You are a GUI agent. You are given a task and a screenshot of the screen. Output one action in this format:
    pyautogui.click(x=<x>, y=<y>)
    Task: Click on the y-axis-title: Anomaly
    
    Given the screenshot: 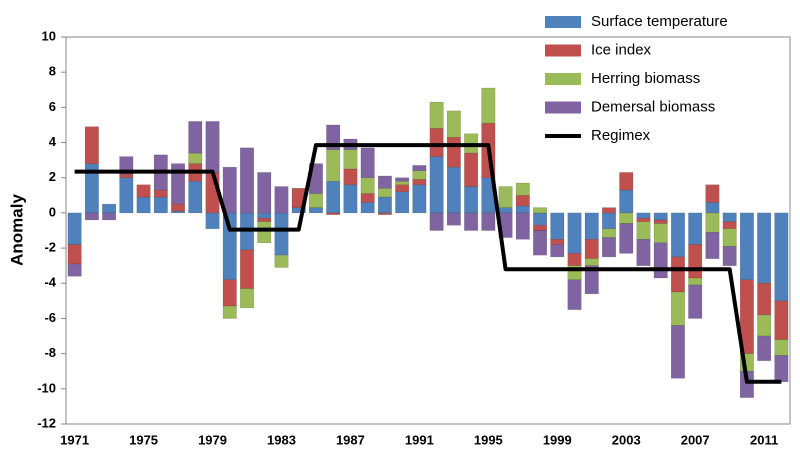 What is the action you would take?
    pyautogui.click(x=16, y=230)
    